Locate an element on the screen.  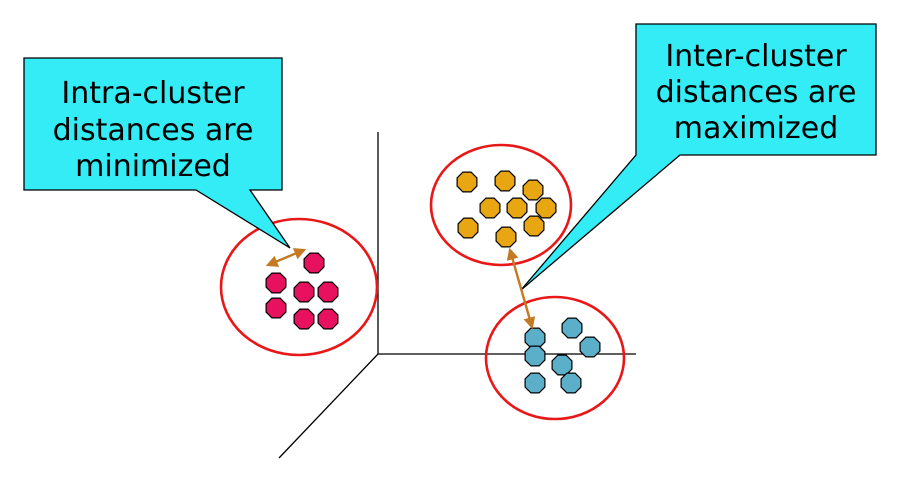
blue-cluster-outline is located at coordinates (555, 358).